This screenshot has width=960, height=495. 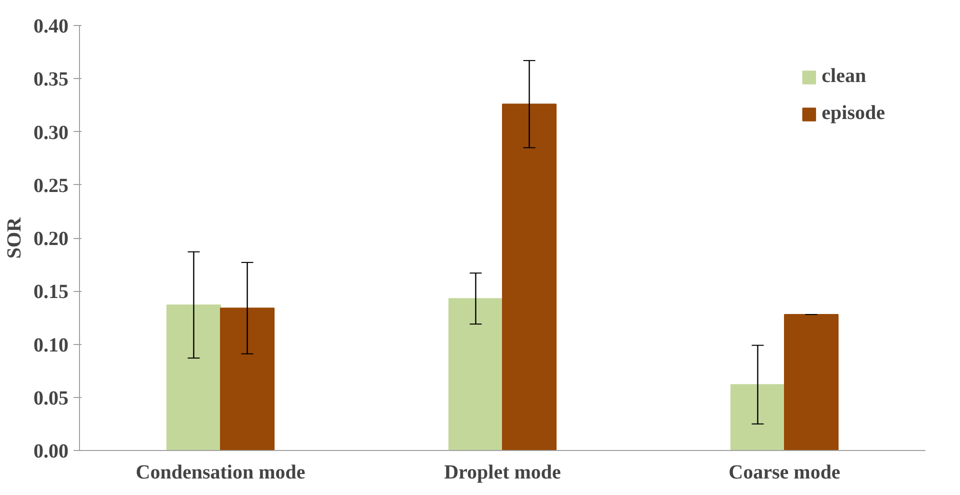 What do you see at coordinates (51, 27) in the screenshot?
I see `y-tick-label: 0.40` at bounding box center [51, 27].